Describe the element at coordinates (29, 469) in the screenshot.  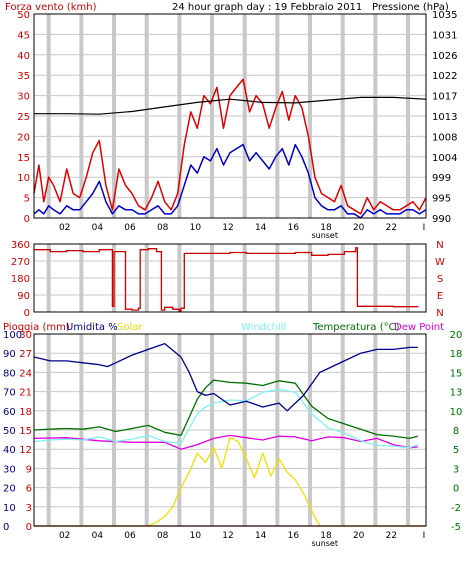
I see `rain-ytick: 9` at that location.